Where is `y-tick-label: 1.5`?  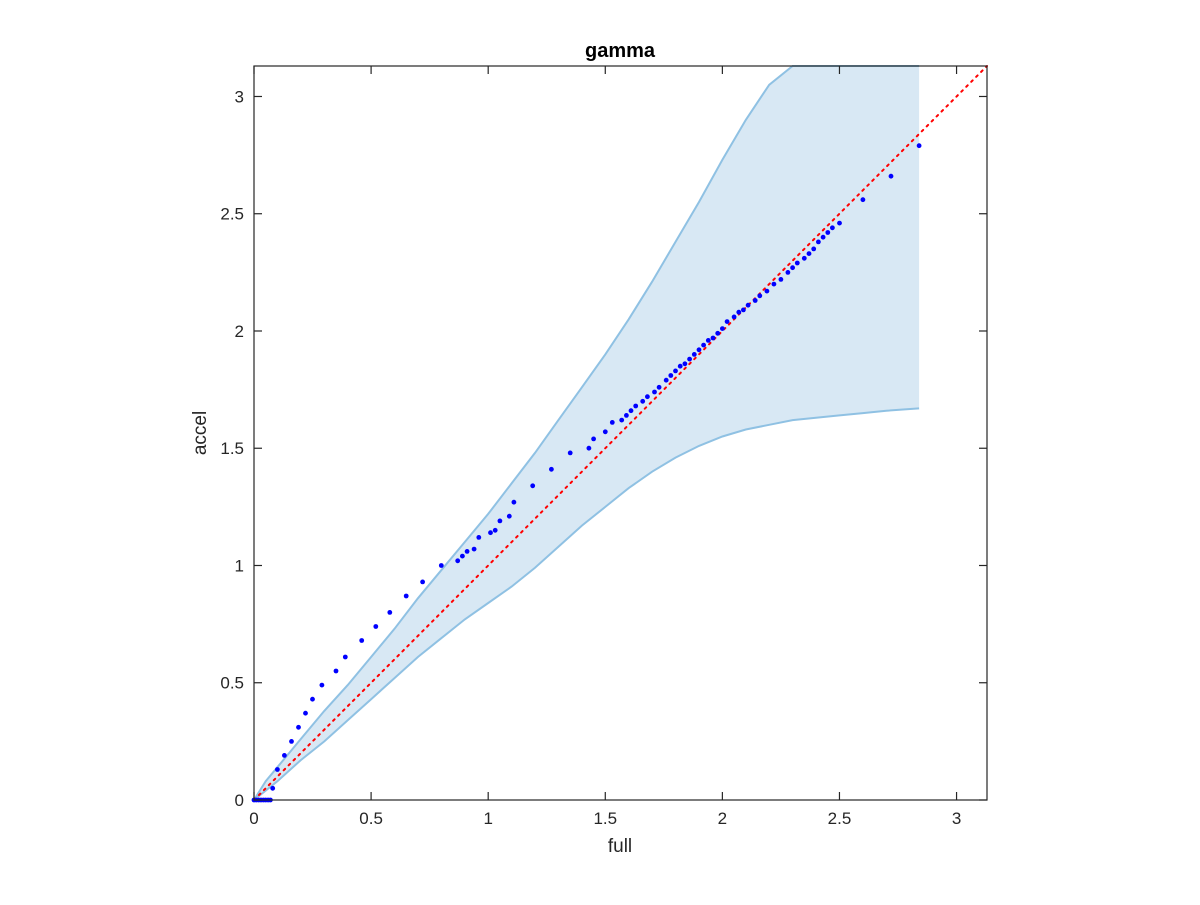 y-tick-label: 1.5 is located at coordinates (232, 448).